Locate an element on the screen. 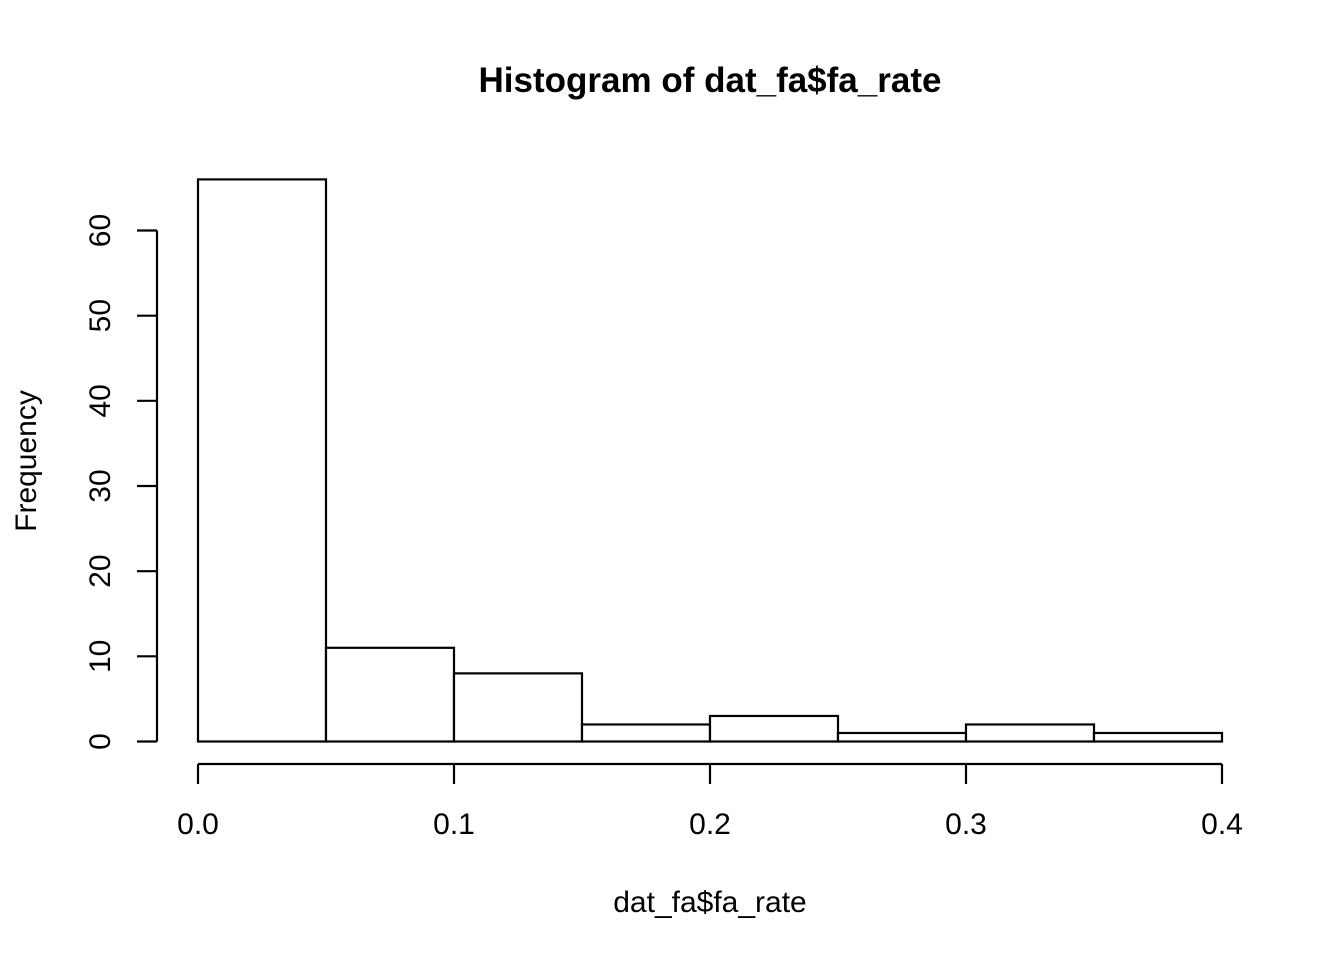  y-tick-label-6: 60 is located at coordinates (100, 230).